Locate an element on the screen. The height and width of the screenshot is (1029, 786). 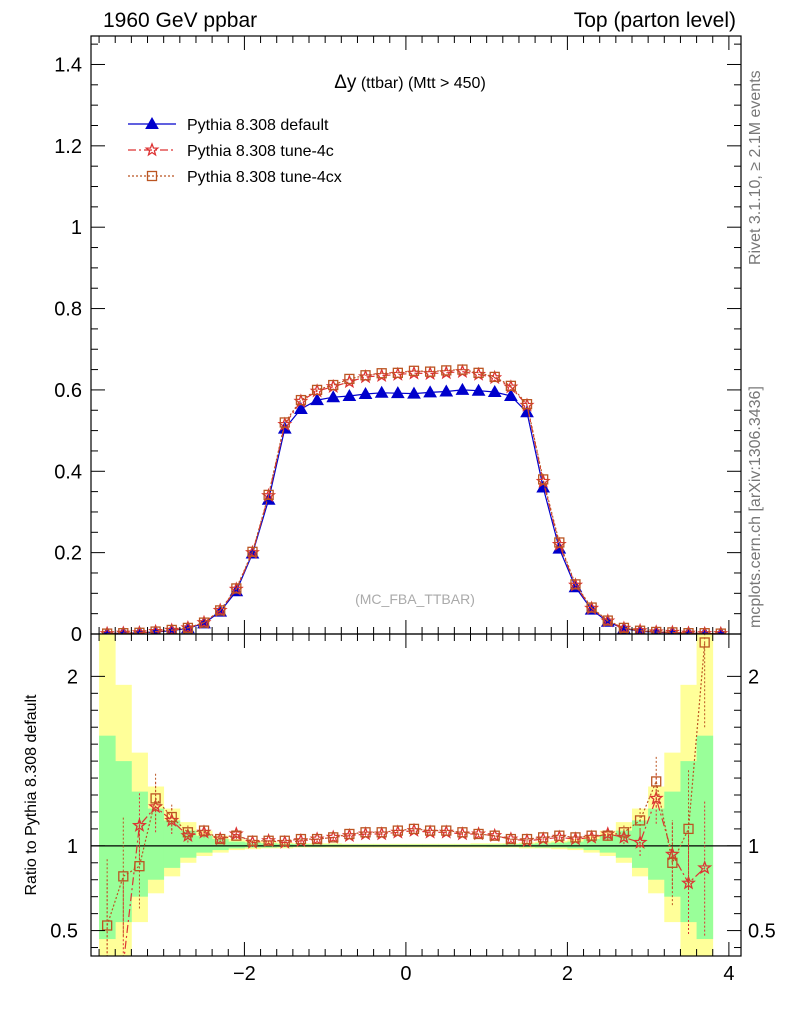
legend-label-2: Pythia 8.308 tune-4cx is located at coordinates (264, 177).